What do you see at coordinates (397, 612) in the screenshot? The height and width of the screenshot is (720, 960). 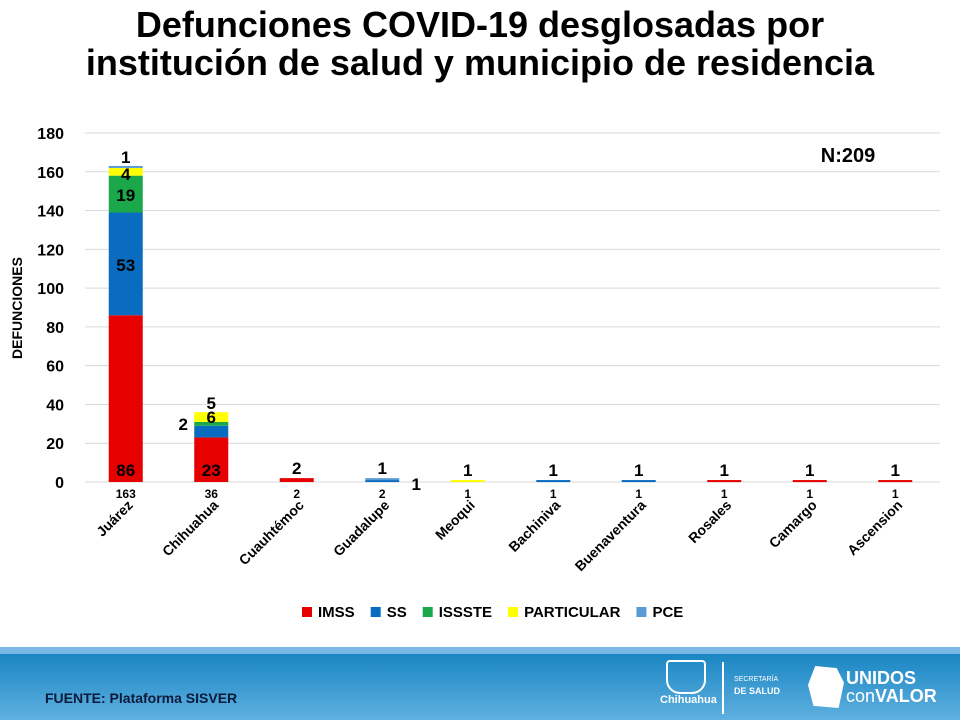 I see `legend-label: SS` at bounding box center [397, 612].